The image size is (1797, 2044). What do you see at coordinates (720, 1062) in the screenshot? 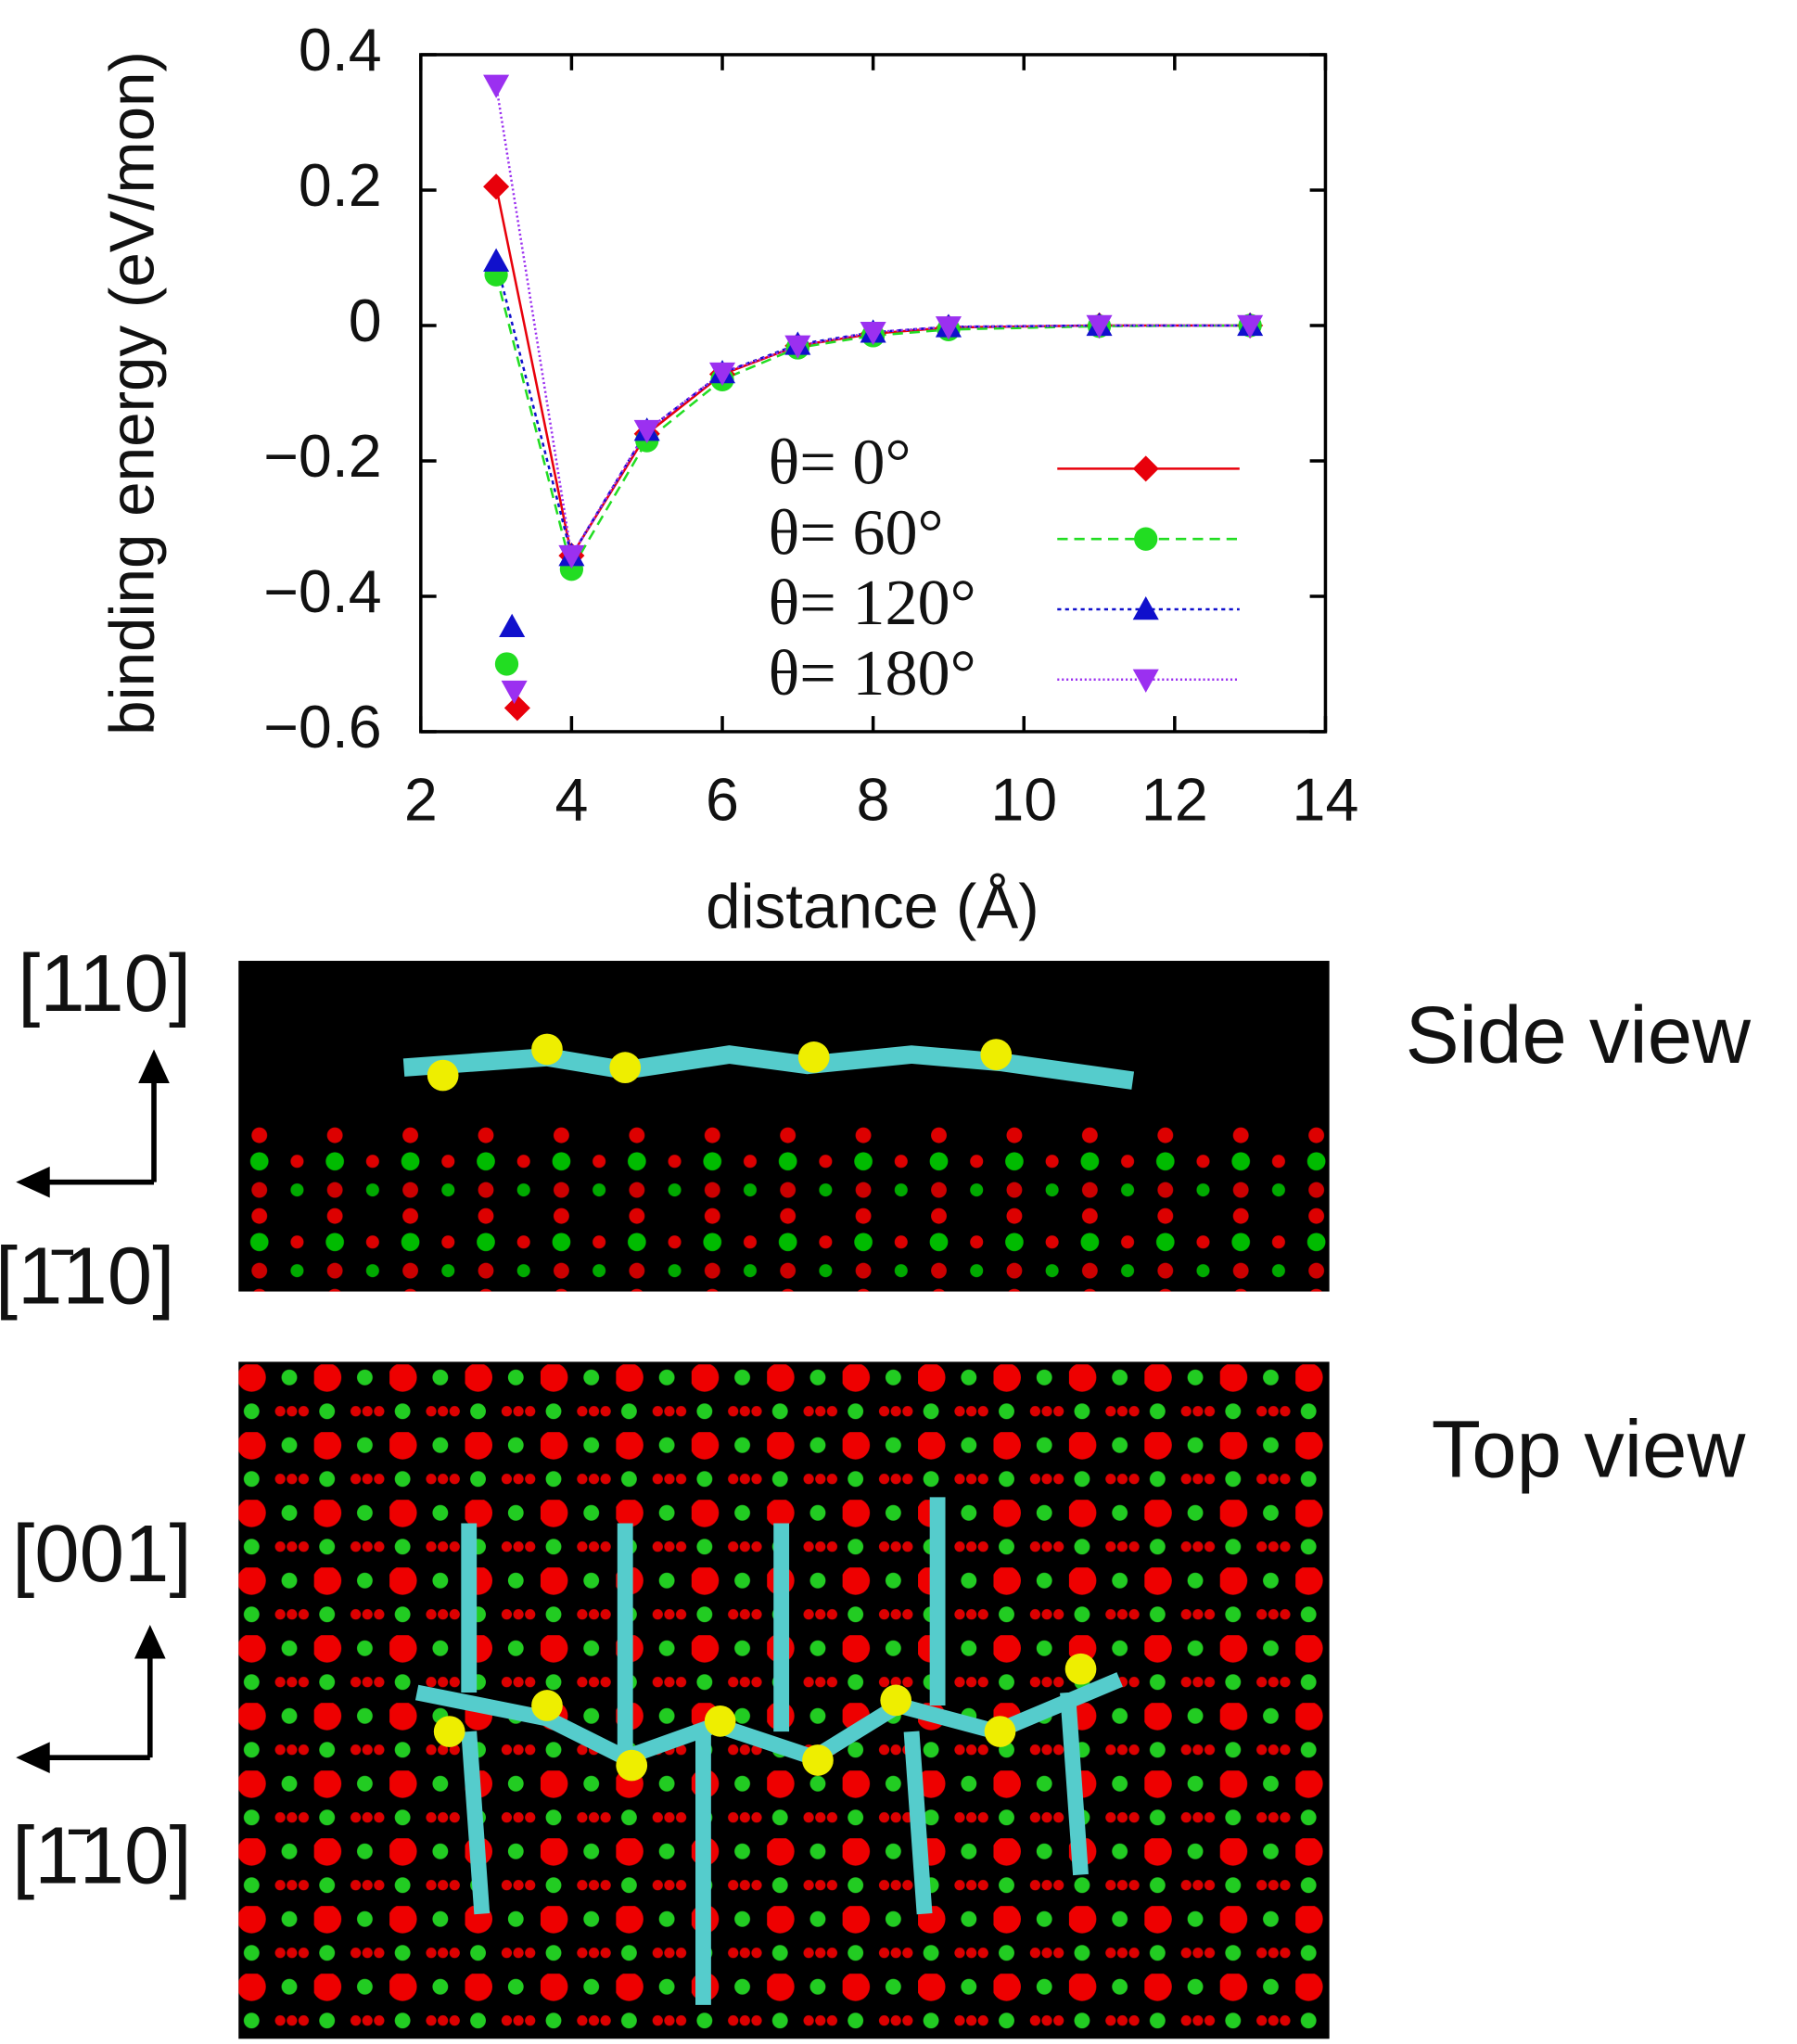
I see `side-sulfur` at bounding box center [720, 1062].